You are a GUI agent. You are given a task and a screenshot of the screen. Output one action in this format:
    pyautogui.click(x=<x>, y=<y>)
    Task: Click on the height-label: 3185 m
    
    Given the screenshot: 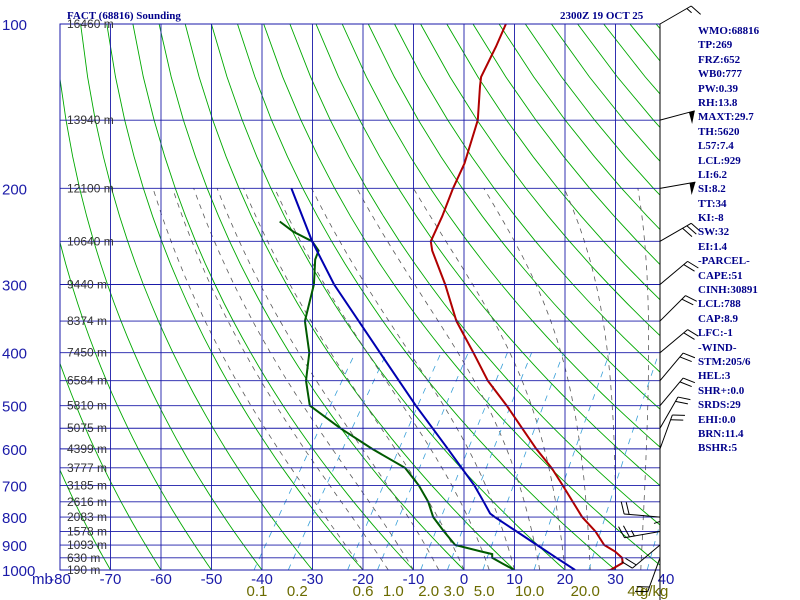 What is the action you would take?
    pyautogui.click(x=87, y=485)
    